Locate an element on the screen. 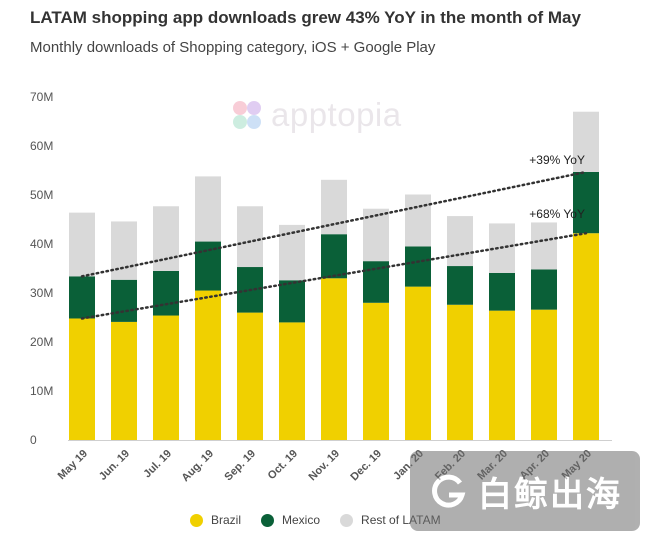 The height and width of the screenshot is (541, 650). legend-label-brazil: Brazil is located at coordinates (226, 520).